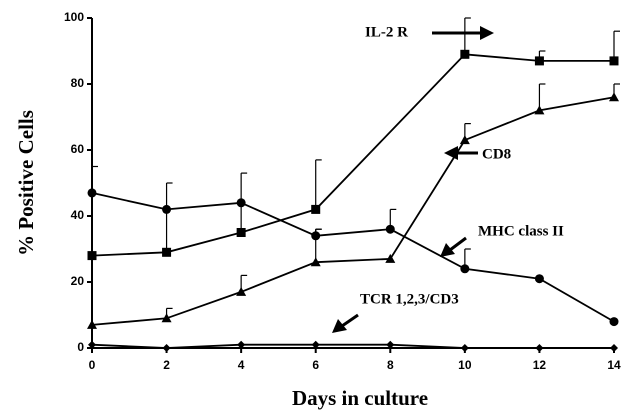 The height and width of the screenshot is (415, 626). What do you see at coordinates (614, 365) in the screenshot?
I see `x-tick-label: 14` at bounding box center [614, 365].